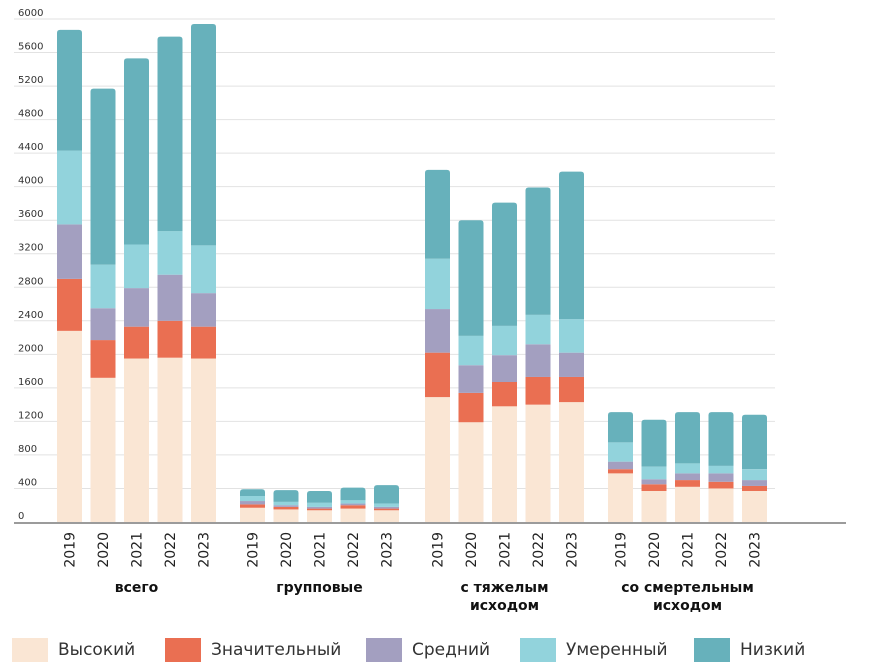 Image resolution: width=879 pixels, height=667 pixels. Describe the element at coordinates (30, 348) in the screenshot. I see `y-tick-label: 2000` at that location.